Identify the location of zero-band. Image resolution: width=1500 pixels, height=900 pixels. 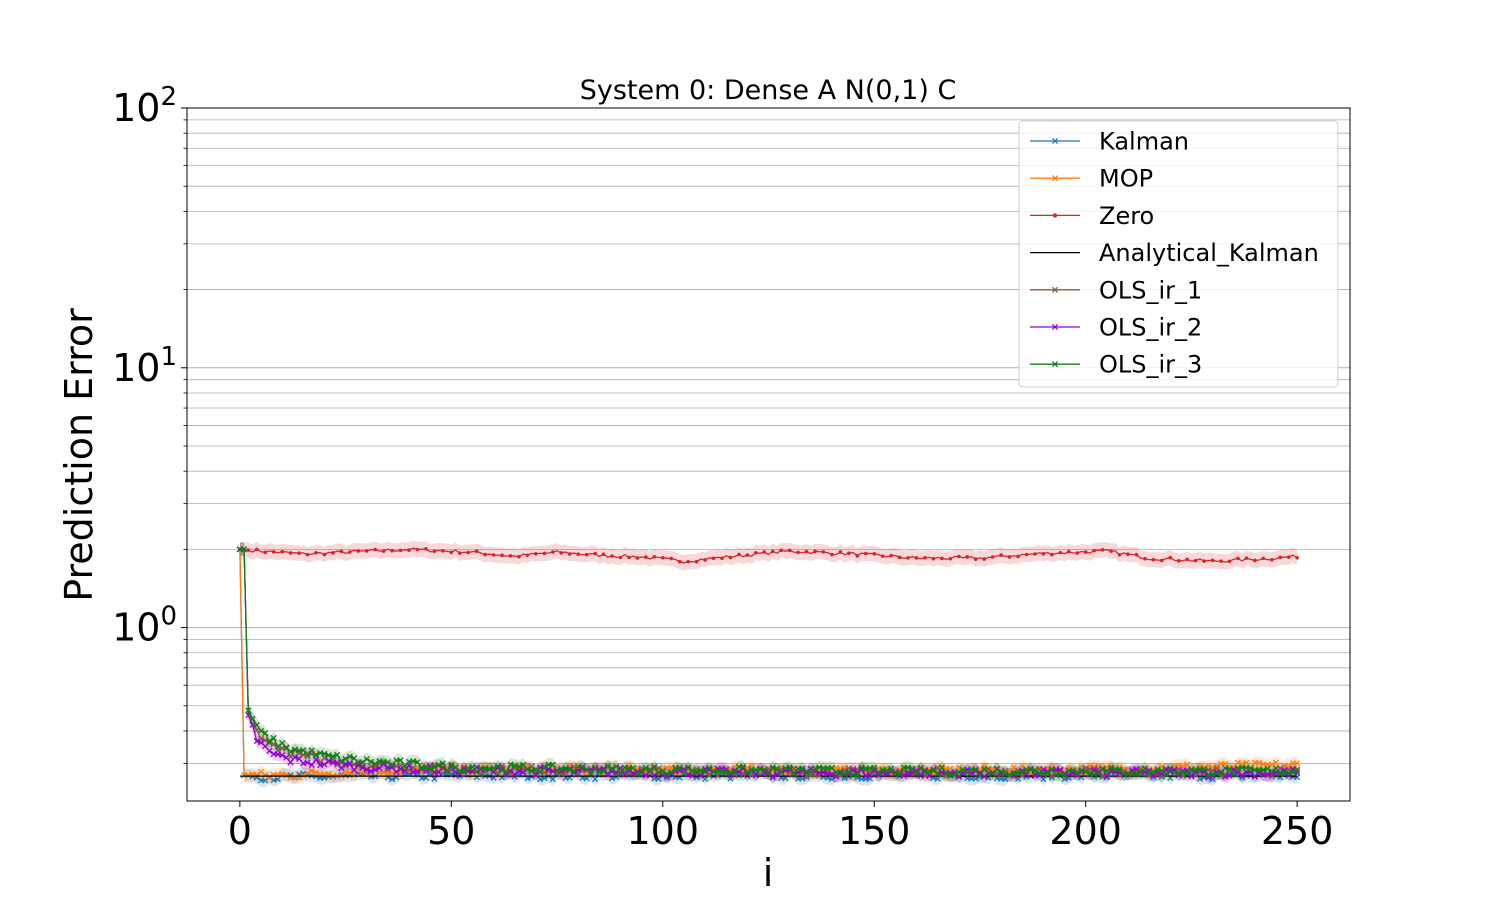
(768, 555).